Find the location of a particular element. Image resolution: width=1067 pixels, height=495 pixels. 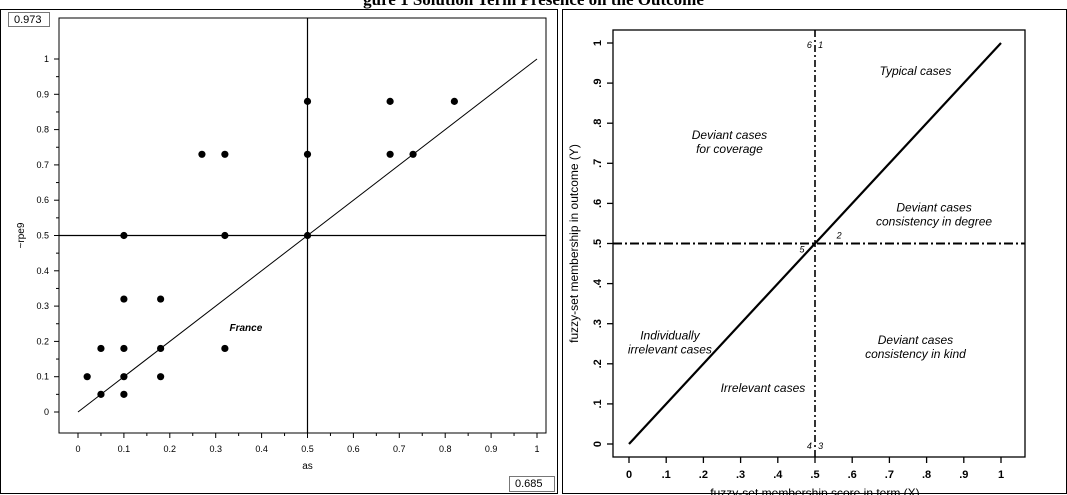

region-label: Deviant cases for coverage is located at coordinates (729, 142).